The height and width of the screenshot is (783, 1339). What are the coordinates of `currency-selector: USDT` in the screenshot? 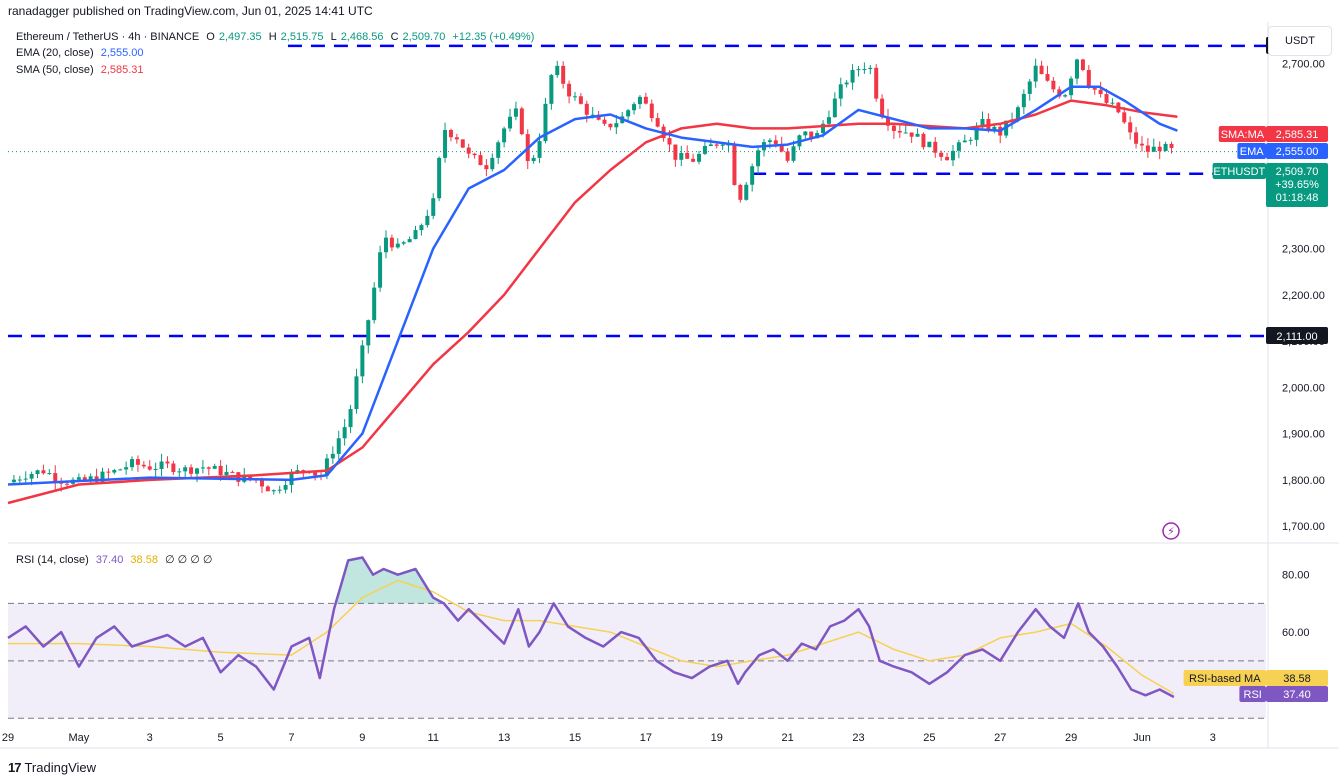 It's located at (1300, 41).